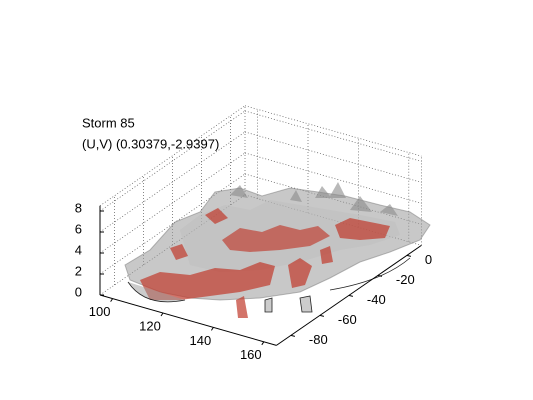 This screenshot has height=400, width=533. What do you see at coordinates (347, 319) in the screenshot?
I see `y-tick-label: -60` at bounding box center [347, 319].